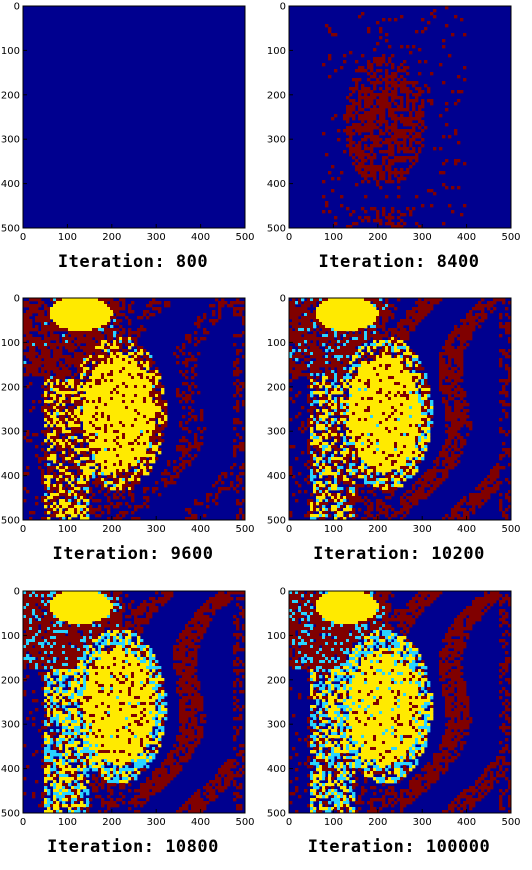  I want to click on panel-caption: Iteration: 10800, so click(133, 847).